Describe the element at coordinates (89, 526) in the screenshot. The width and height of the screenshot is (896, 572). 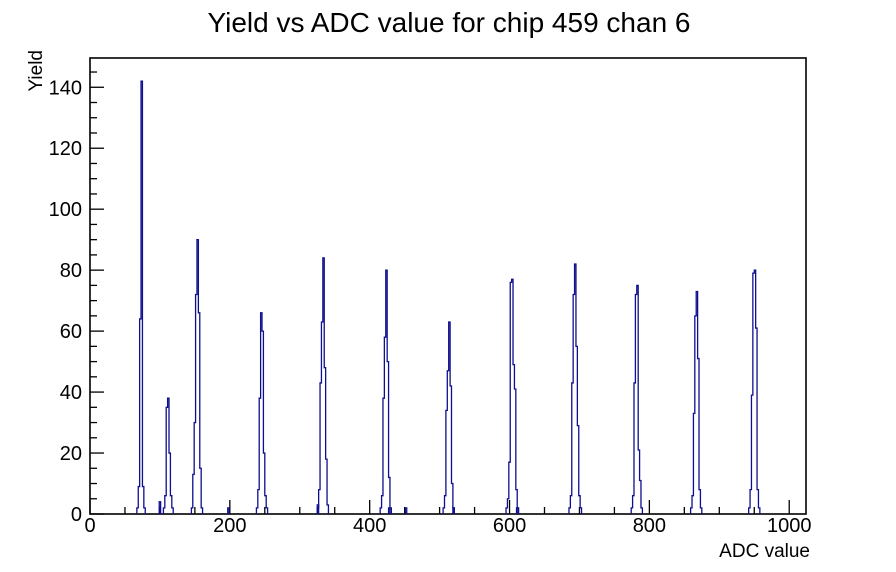
I see `x-tick-label: 0` at that location.